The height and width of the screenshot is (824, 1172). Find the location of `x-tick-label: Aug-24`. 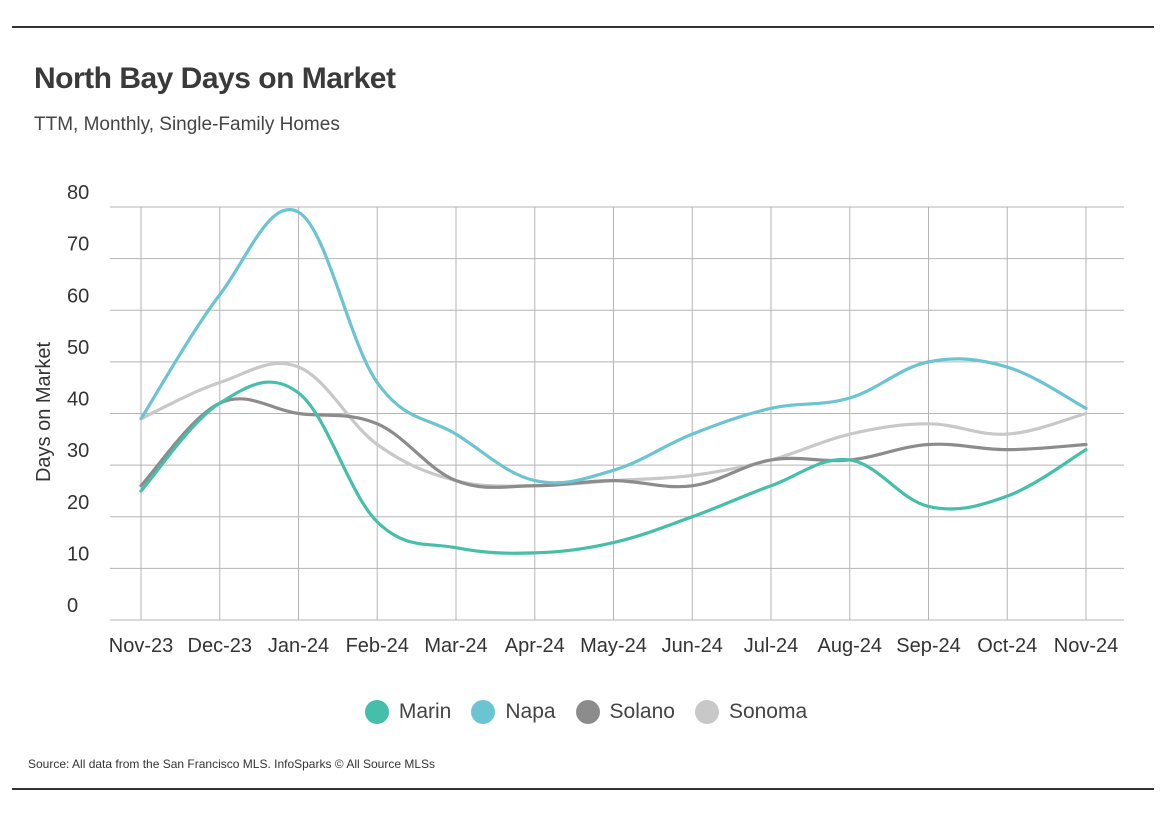

x-tick-label: Aug-24 is located at coordinates (850, 646).